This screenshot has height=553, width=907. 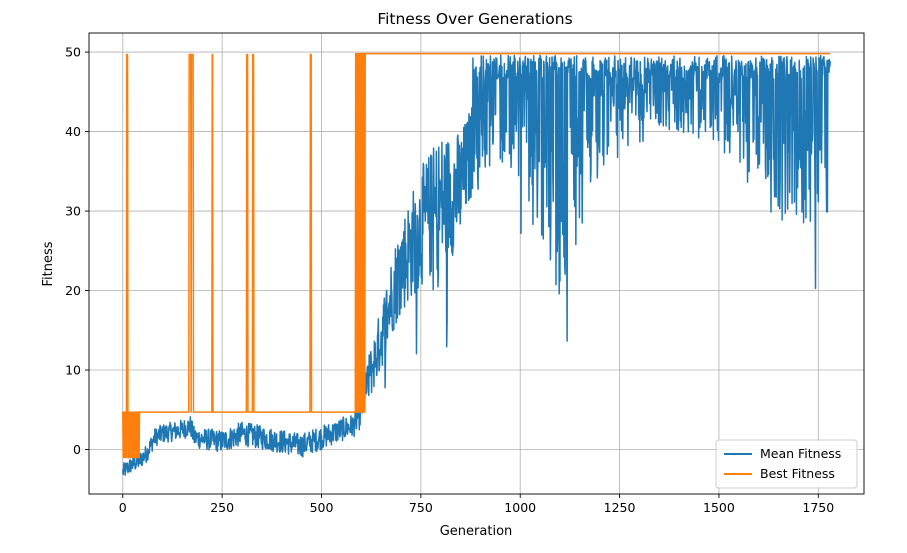 I want to click on legend: Mean Fitness Best Fitness, so click(x=786, y=464).